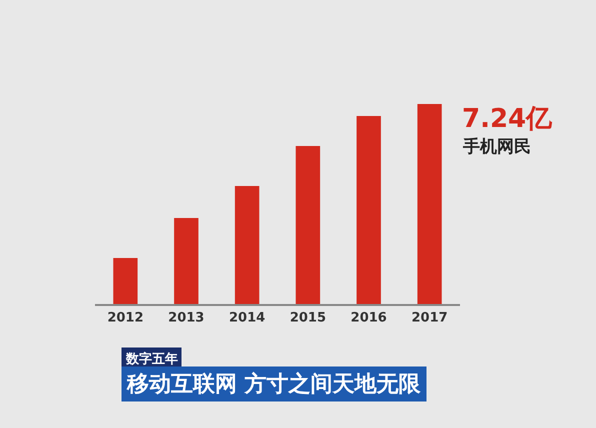 The width and height of the screenshot is (596, 428). What do you see at coordinates (496, 147) in the screenshot?
I see `text: 手机网民` at bounding box center [496, 147].